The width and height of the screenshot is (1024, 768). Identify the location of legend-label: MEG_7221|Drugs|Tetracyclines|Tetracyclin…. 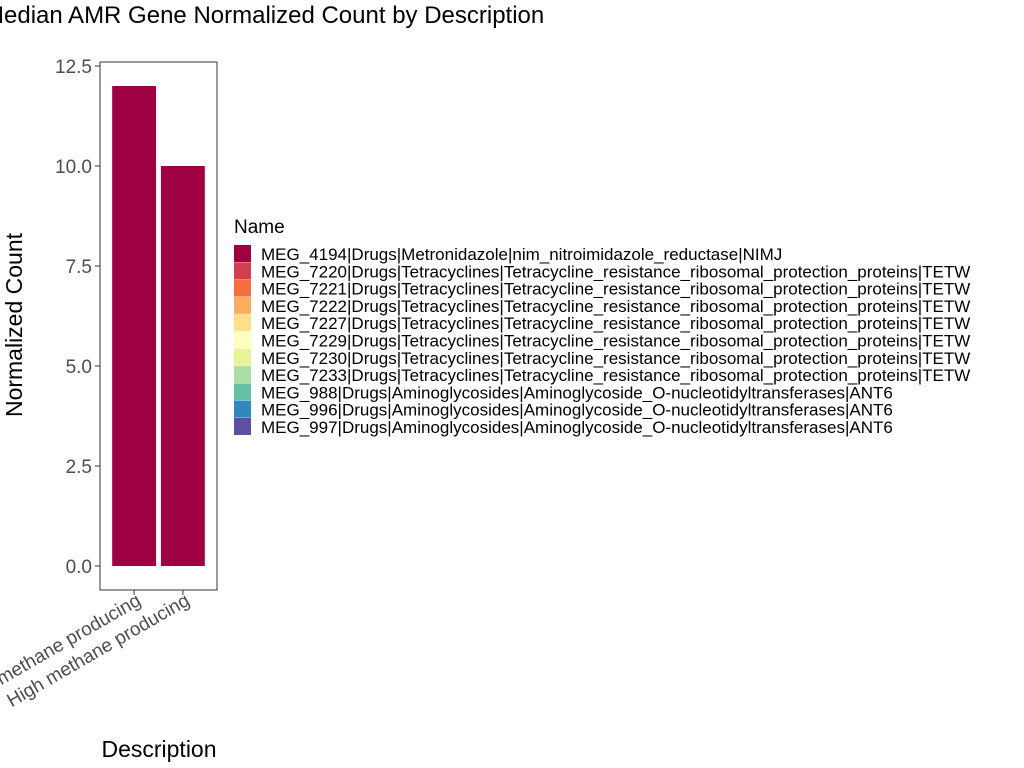
(615, 289).